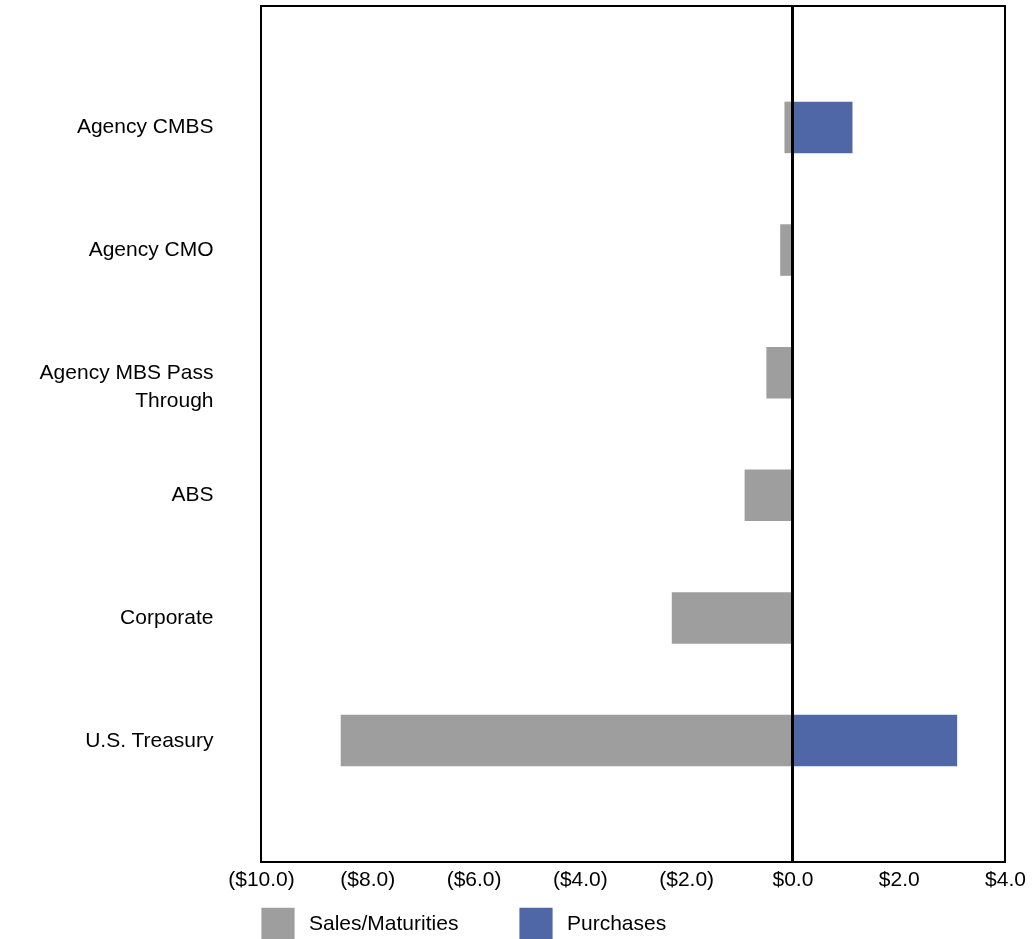 The width and height of the screenshot is (1034, 939). Describe the element at coordinates (149, 739) in the screenshot. I see `y-tick-label: U.S. Treasury` at that location.